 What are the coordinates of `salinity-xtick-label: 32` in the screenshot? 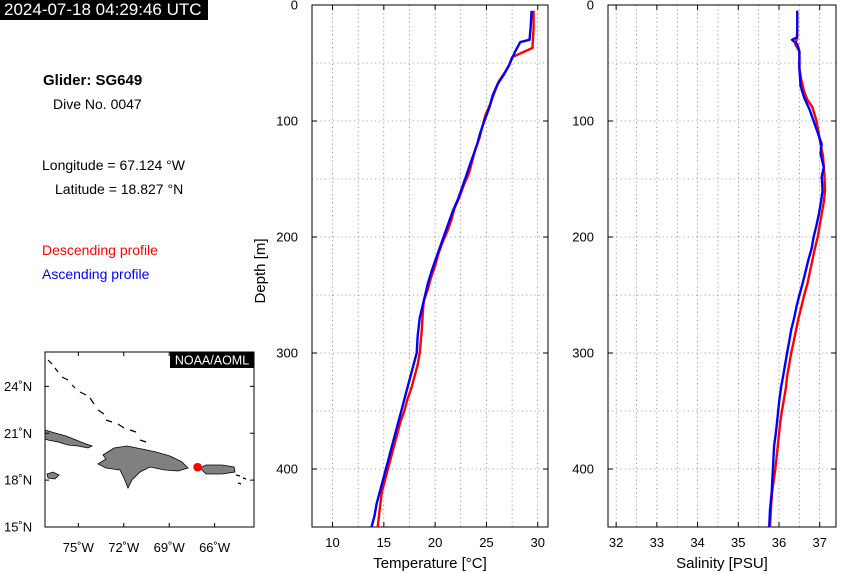 It's located at (616, 542).